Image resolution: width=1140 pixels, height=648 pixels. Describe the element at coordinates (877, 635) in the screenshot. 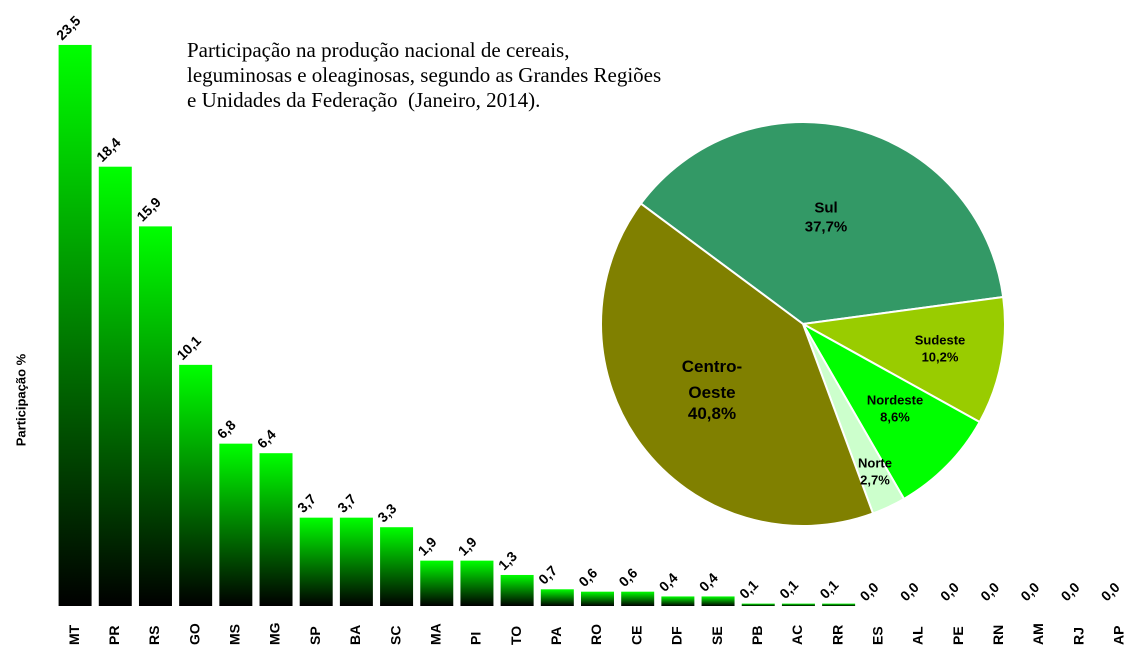

I see `x-tick-label: ES` at that location.